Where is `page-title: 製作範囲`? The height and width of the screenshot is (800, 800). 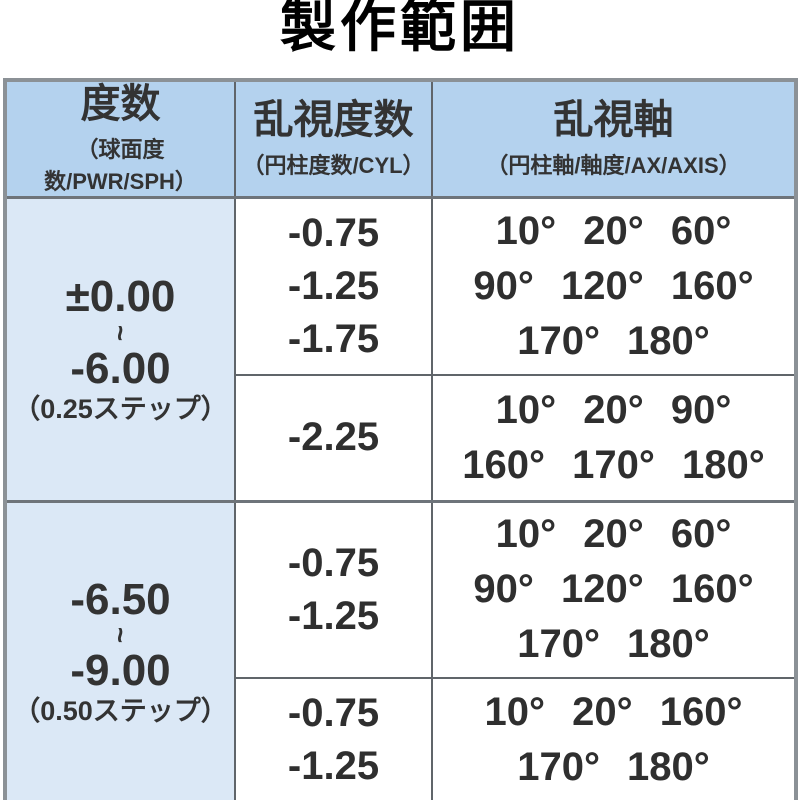 page-title: 製作範囲 is located at coordinates (400, 29).